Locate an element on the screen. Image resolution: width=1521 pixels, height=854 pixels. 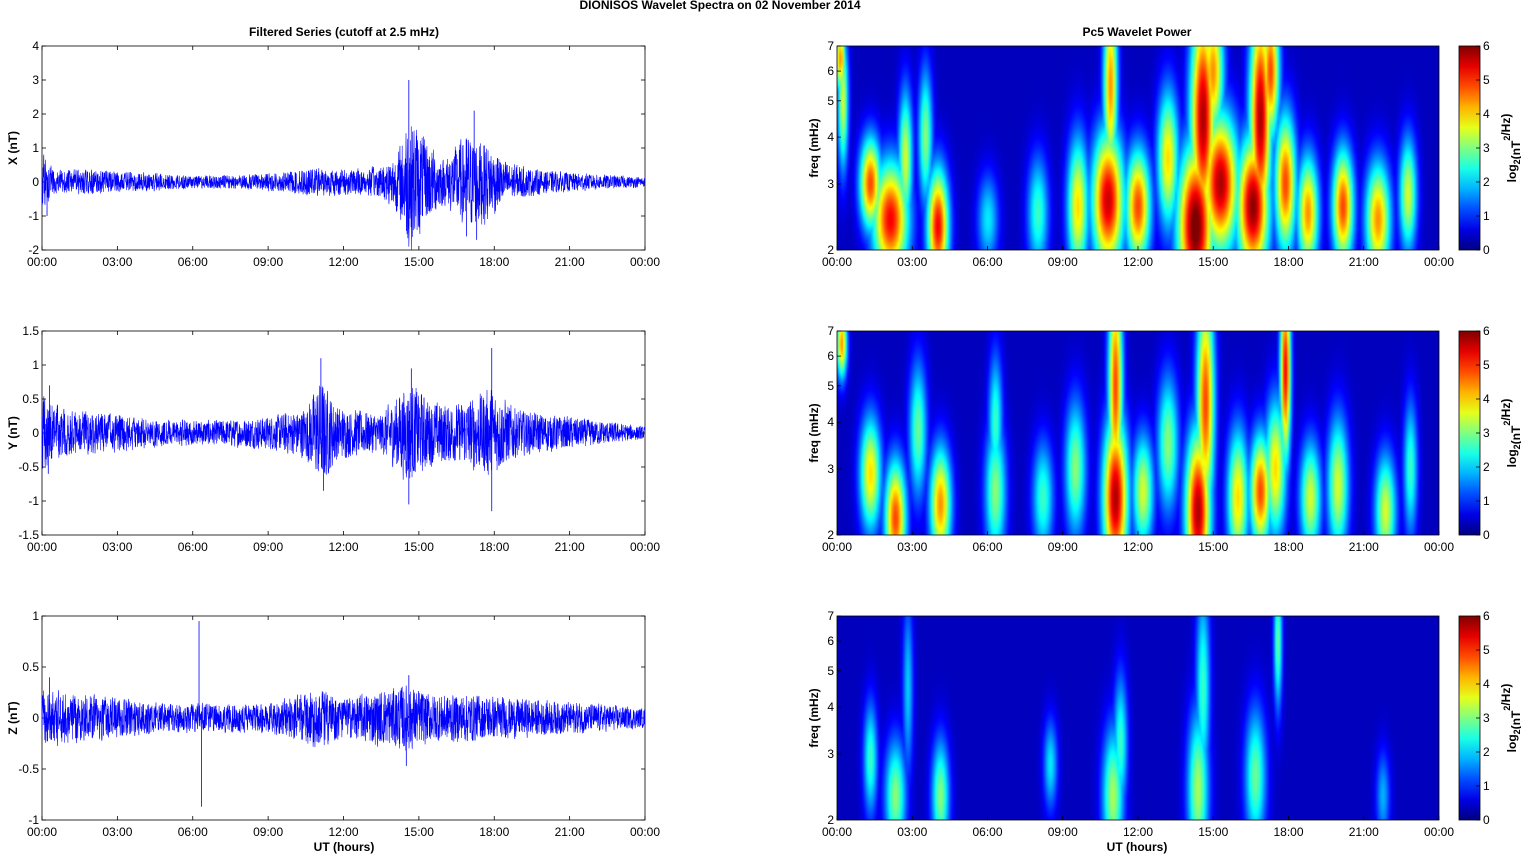
colorbar-tick-label: 4 is located at coordinates (1486, 684).